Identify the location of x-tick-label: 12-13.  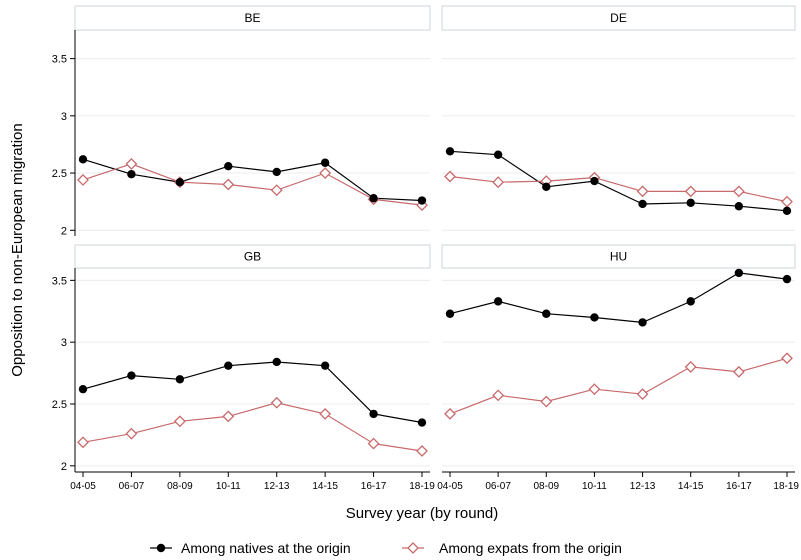
(277, 486).